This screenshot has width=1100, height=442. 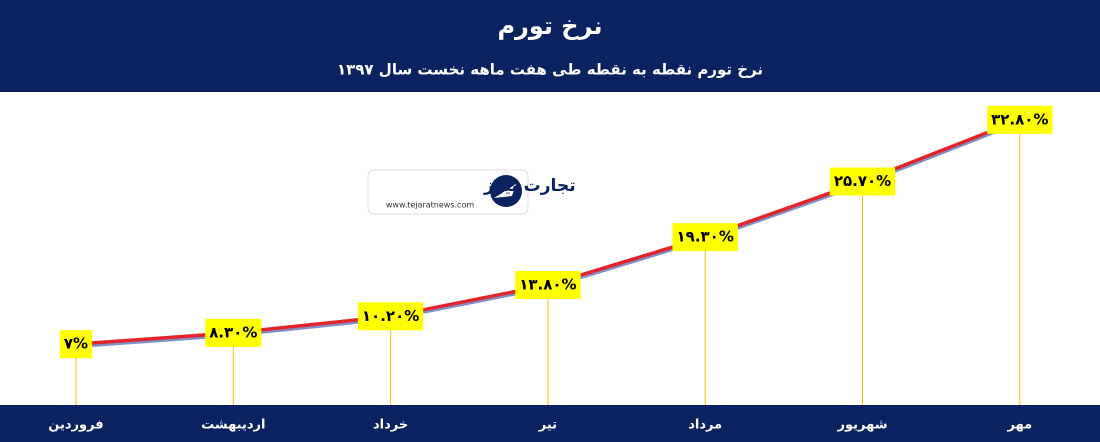 I want to click on value-label-group: ۷%, so click(x=76, y=344).